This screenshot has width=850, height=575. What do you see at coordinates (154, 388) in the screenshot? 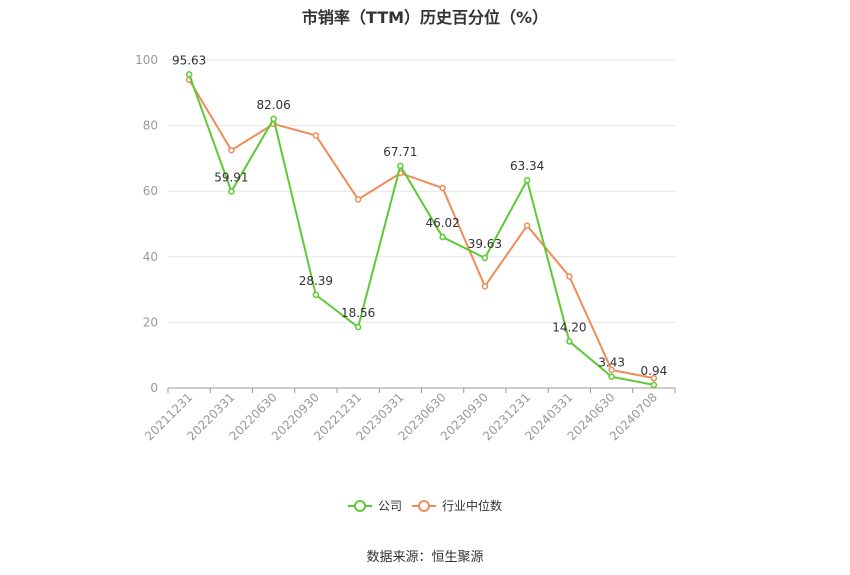
I see `y-tick-label-0: 0` at bounding box center [154, 388].